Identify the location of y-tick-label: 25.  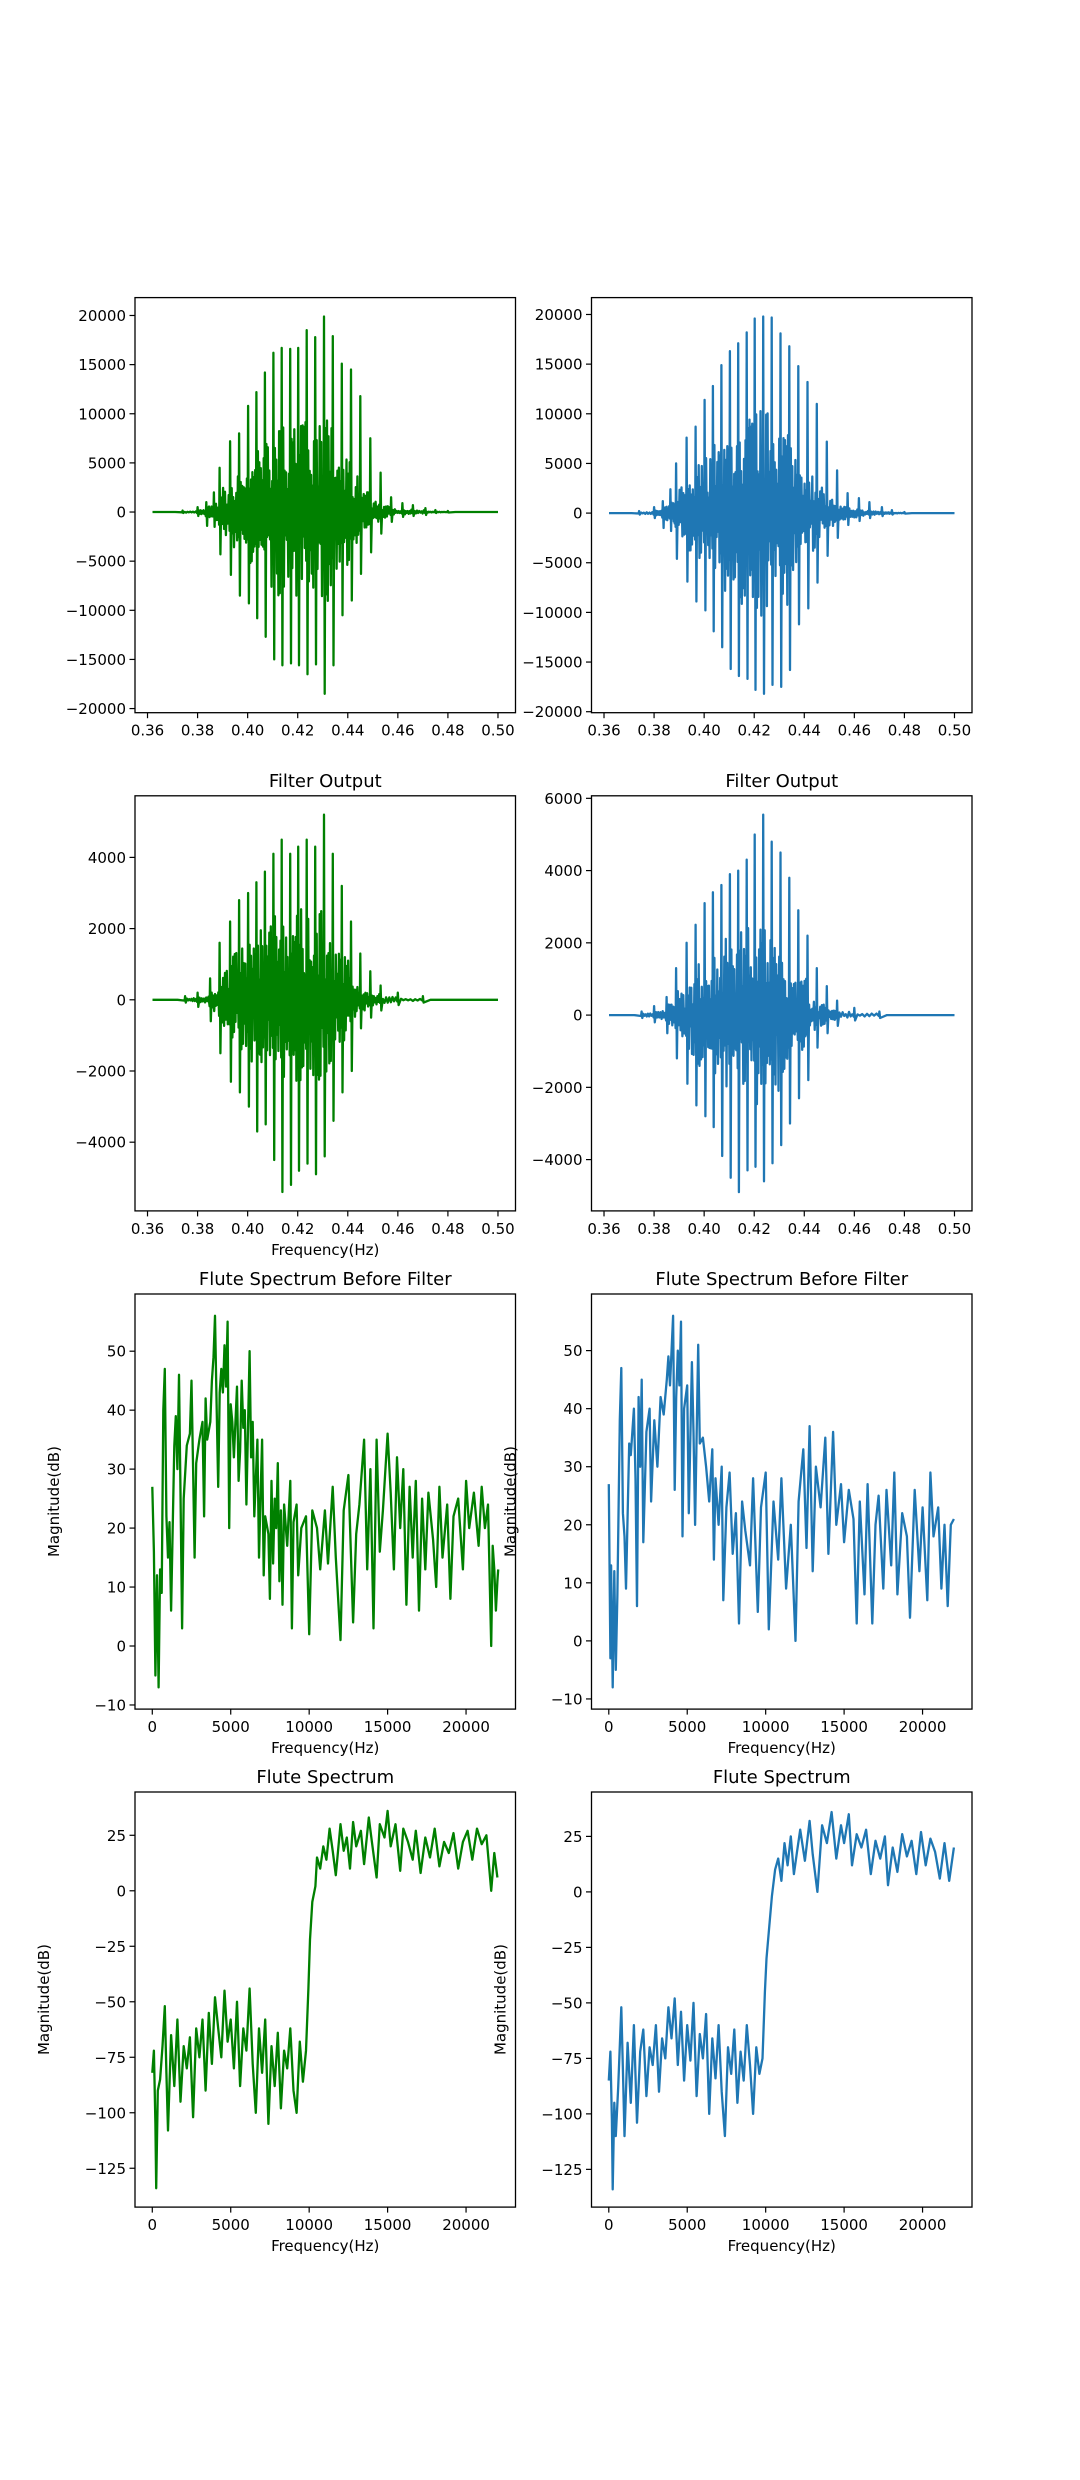
(116, 1836).